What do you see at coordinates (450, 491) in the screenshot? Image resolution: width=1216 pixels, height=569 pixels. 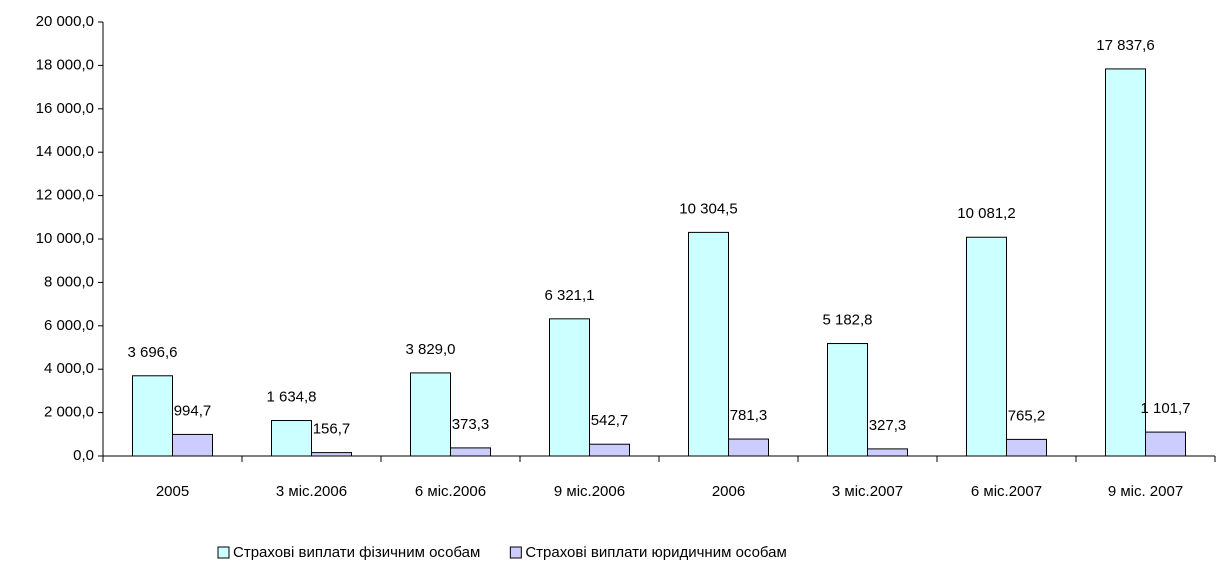 I see `x-tick-label: 6 міс.2006` at bounding box center [450, 491].